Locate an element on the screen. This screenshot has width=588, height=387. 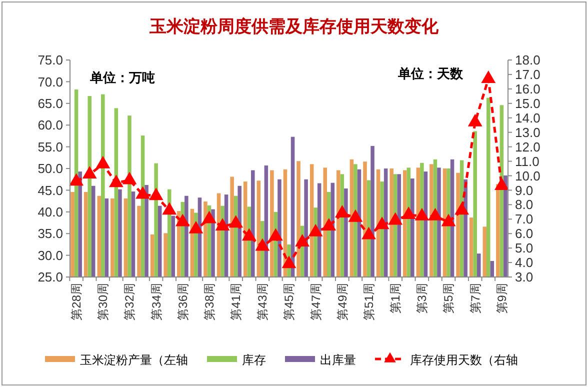
y2-tick-label: 10.0 is located at coordinates (527, 176).